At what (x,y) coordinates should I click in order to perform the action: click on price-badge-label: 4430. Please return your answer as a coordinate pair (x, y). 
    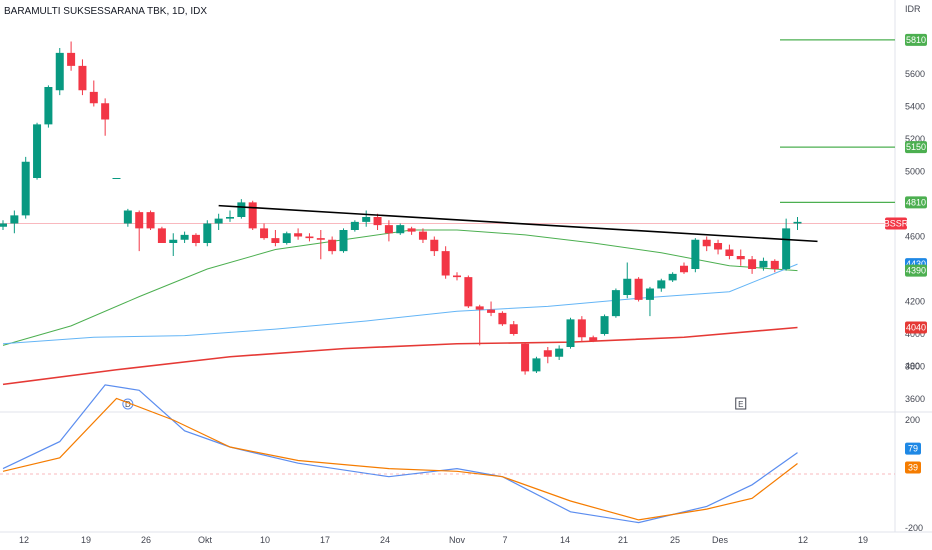
    Looking at the image, I should click on (916, 264).